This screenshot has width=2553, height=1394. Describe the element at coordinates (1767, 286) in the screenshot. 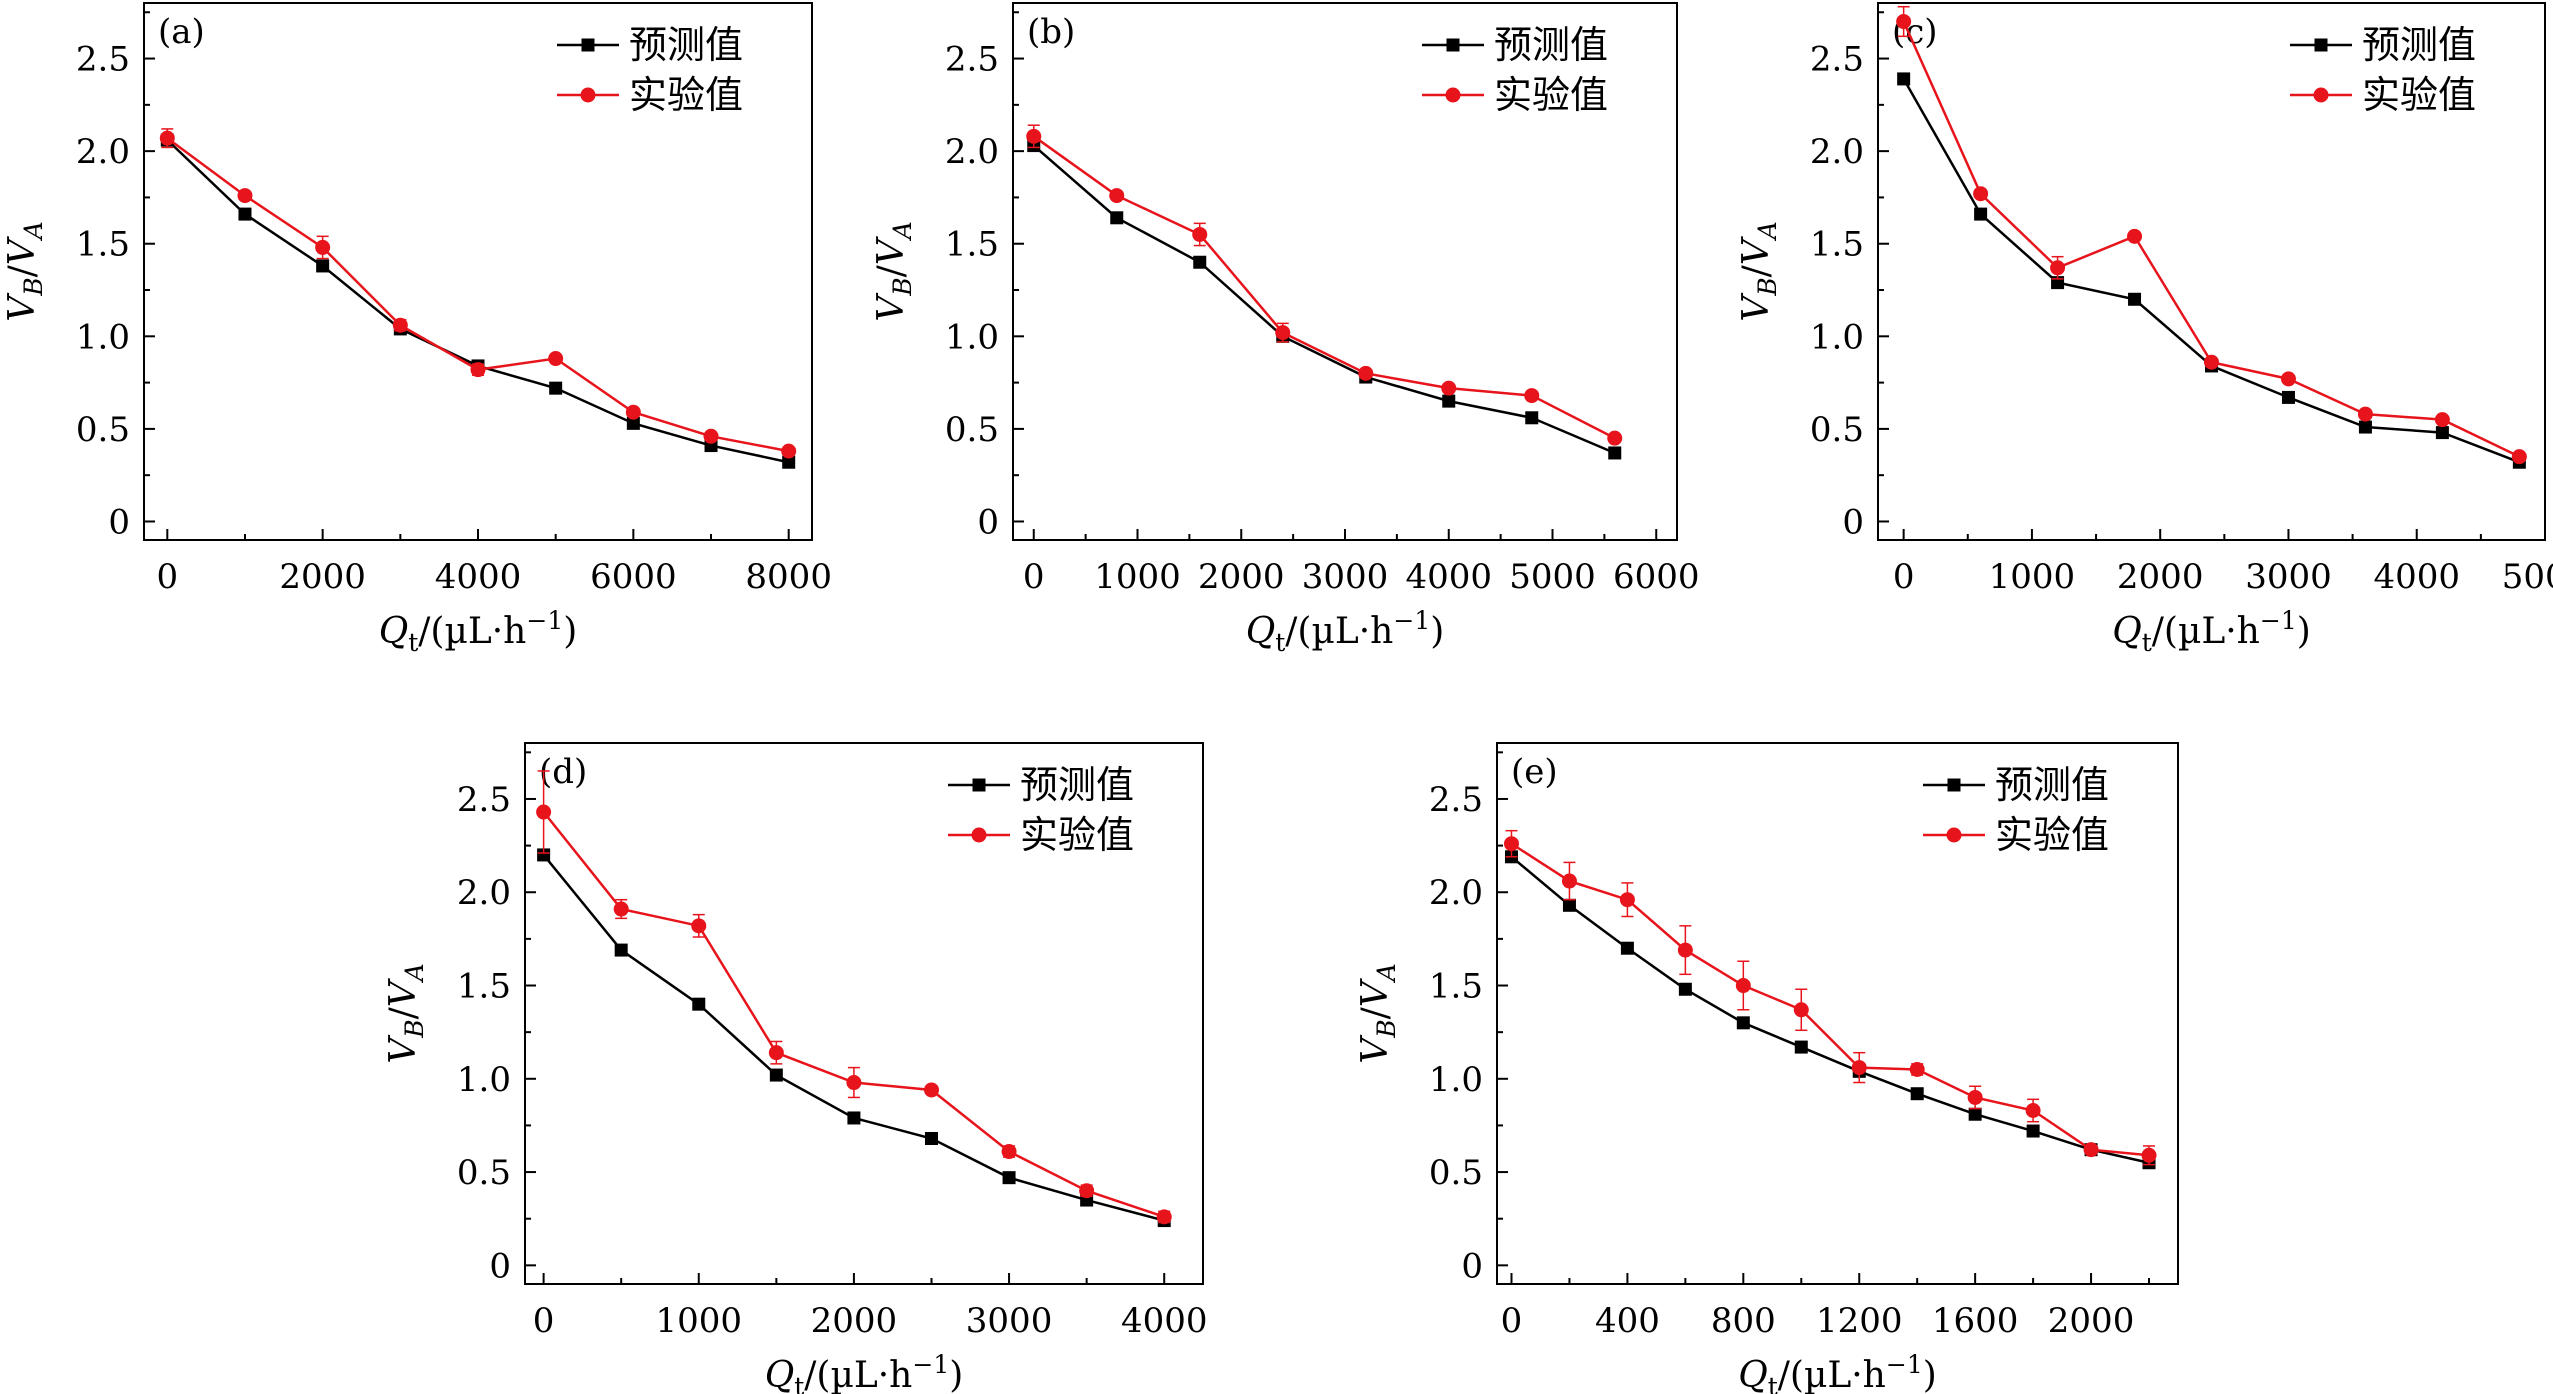

I see `y-axis-label-s1: B` at that location.